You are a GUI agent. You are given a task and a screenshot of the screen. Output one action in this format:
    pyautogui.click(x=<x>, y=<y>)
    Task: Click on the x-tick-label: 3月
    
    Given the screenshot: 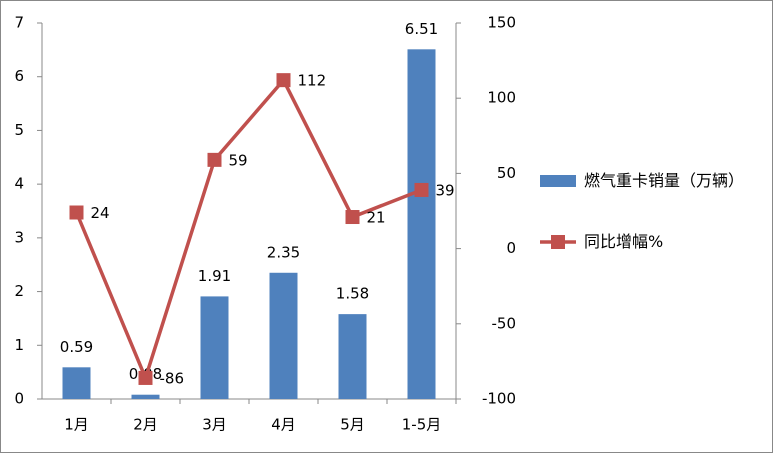 What is the action you would take?
    pyautogui.click(x=214, y=425)
    